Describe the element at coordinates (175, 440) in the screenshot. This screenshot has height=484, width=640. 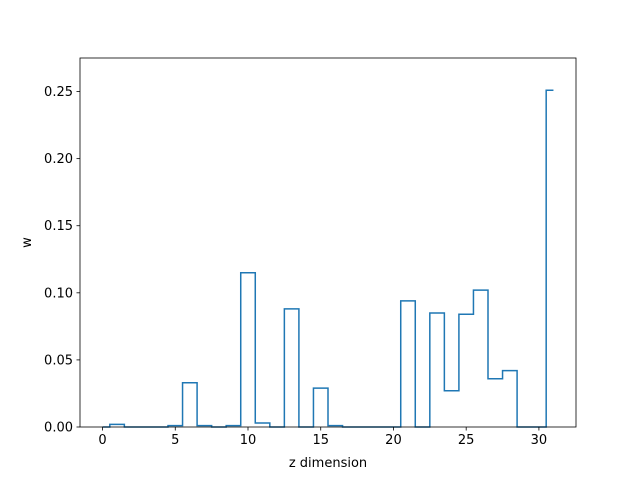
I see `x-tick-label: 5` at that location.